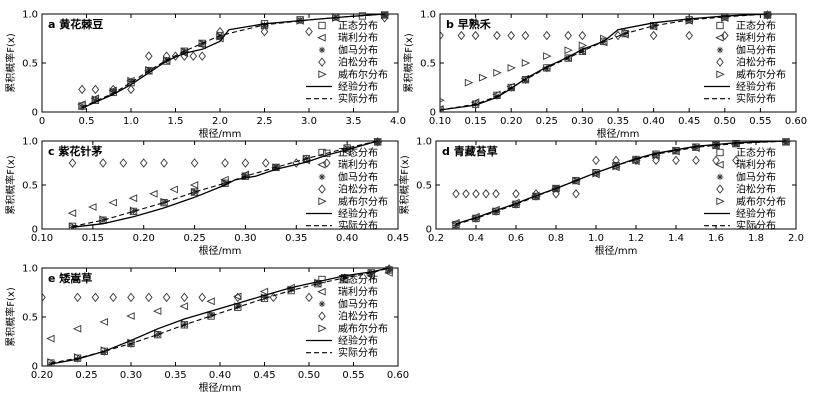 Image resolution: width=813 pixels, height=401 pixels. What do you see at coordinates (436, 238) in the screenshot?
I see `x-tick-label: 0.2` at bounding box center [436, 238].